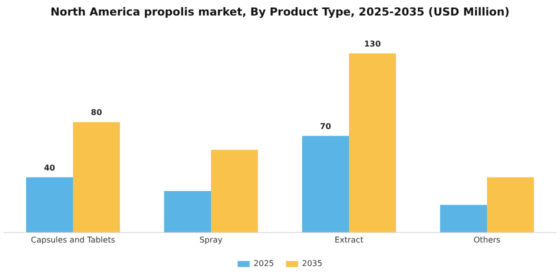  What do you see at coordinates (73, 239) in the screenshot?
I see `x-tick-label: Capsules and Tablets` at bounding box center [73, 239].